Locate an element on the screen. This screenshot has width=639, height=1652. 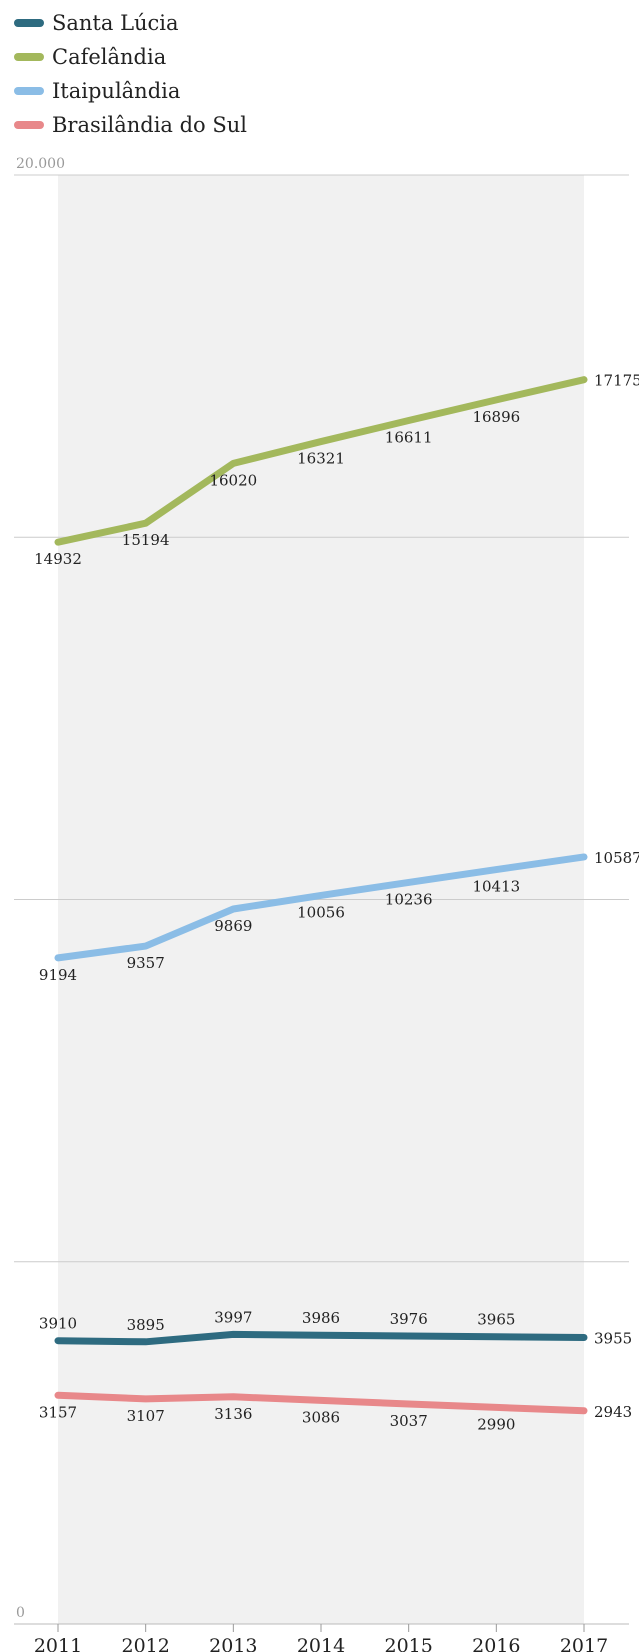
data-label: 10413 is located at coordinates (496, 887).